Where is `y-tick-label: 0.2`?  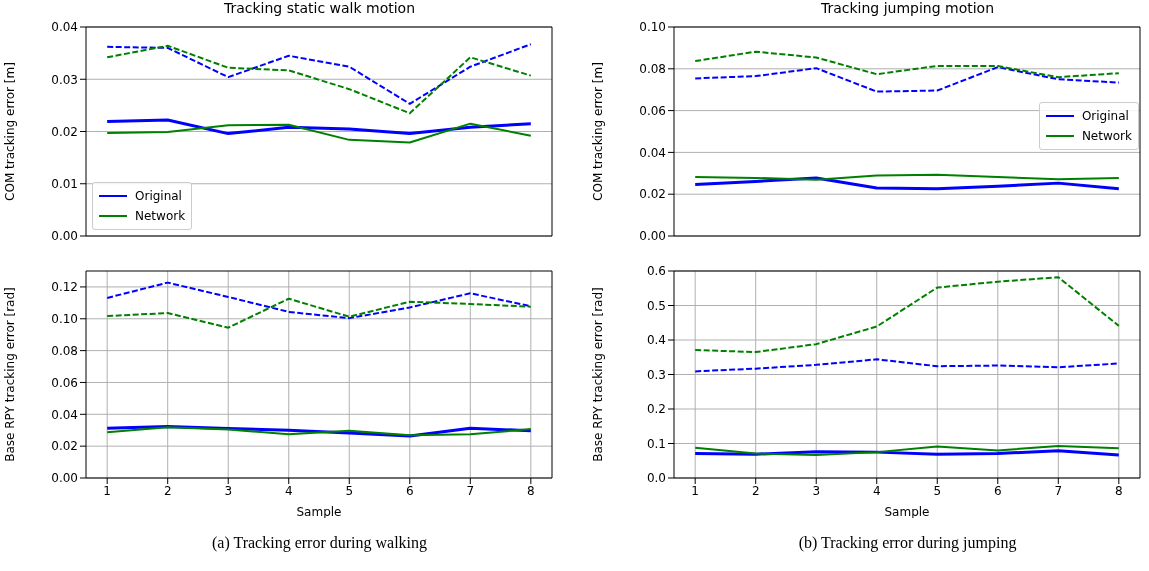 y-tick-label: 0.2 is located at coordinates (656, 409).